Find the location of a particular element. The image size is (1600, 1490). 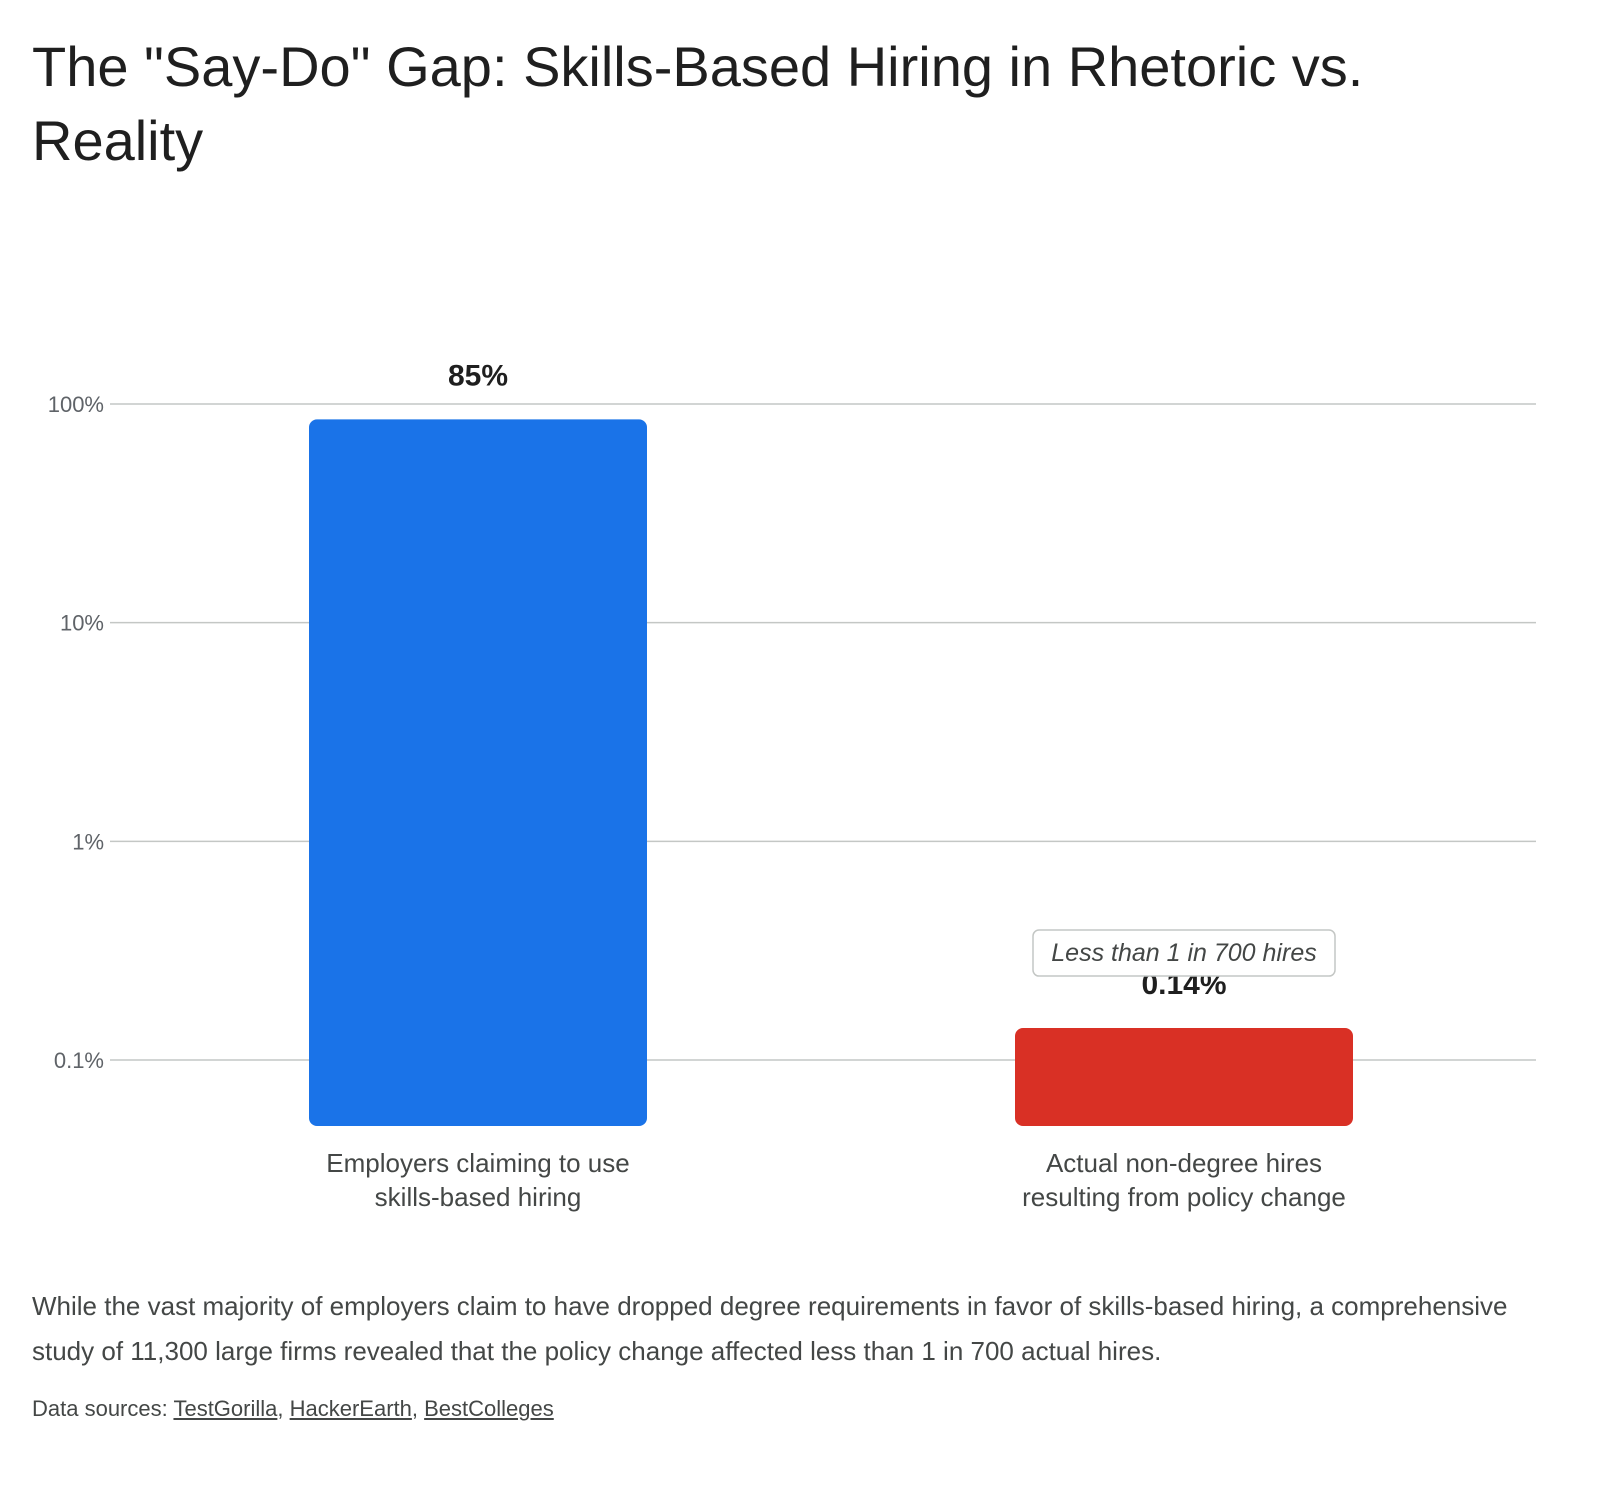

annotation-text: Less than 1 in 700 hires is located at coordinates (1183, 953).